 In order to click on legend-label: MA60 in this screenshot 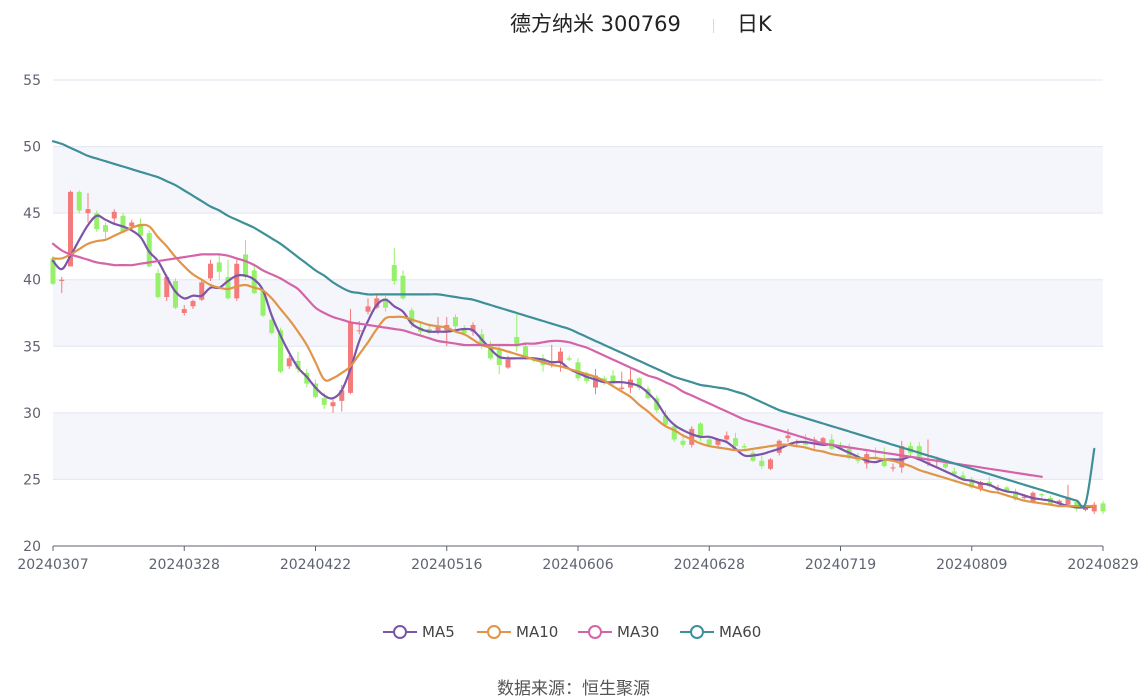, I will do `click(740, 632)`.